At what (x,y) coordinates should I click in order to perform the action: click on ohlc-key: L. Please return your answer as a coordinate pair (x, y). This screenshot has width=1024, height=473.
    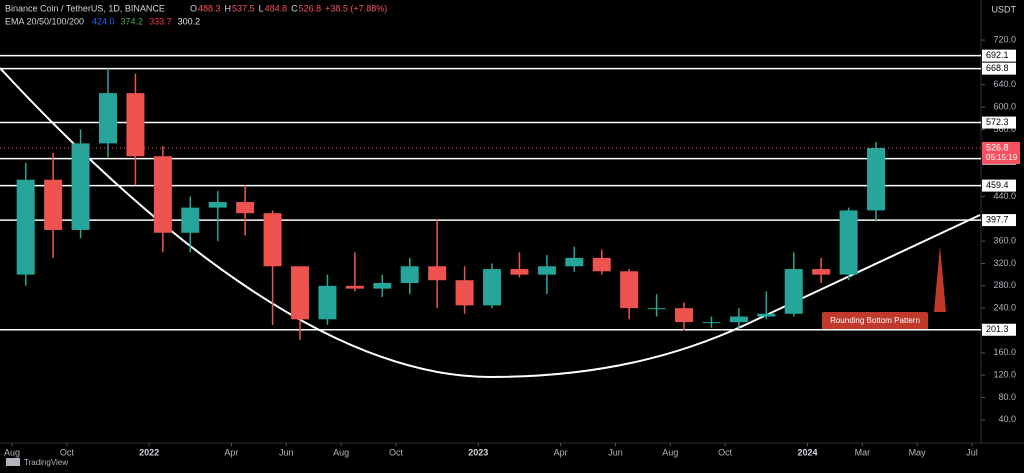
    Looking at the image, I should click on (261, 8).